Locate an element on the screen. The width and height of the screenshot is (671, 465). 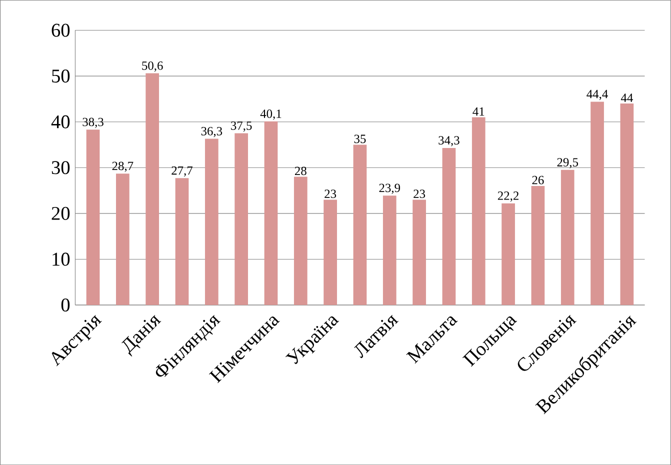
data-label: 35 is located at coordinates (360, 139).